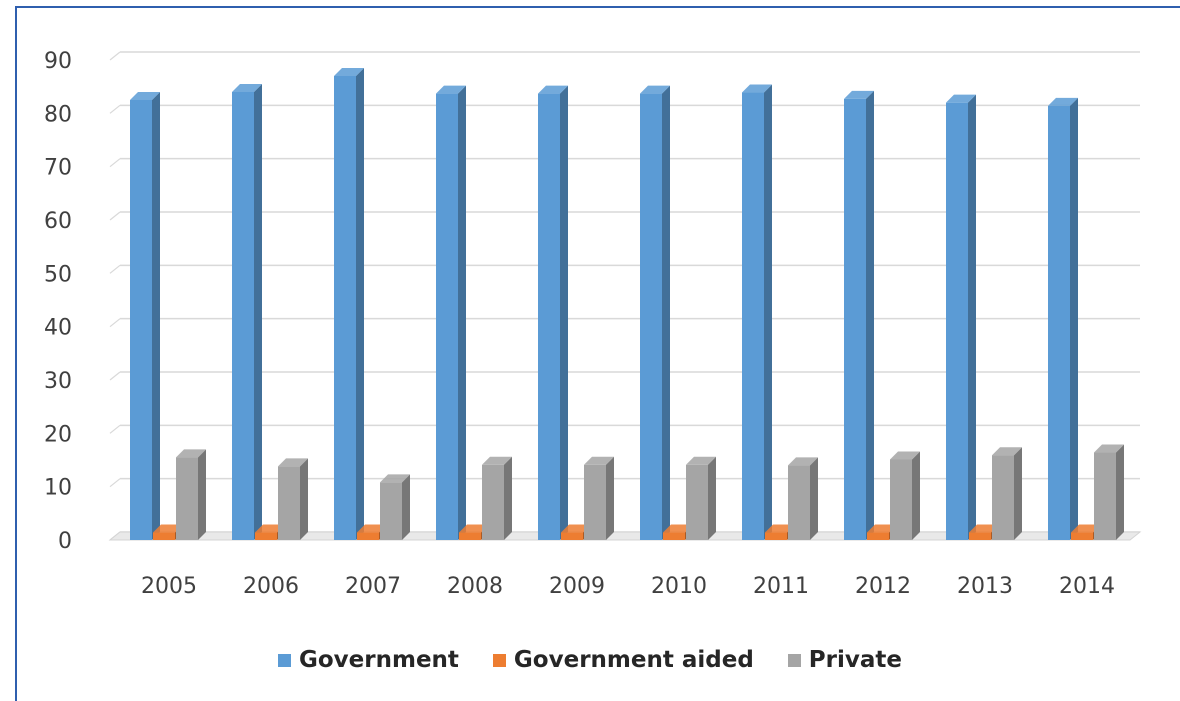 This screenshot has height=701, width=1180. I want to click on bar-government-2007, so click(349, 304).